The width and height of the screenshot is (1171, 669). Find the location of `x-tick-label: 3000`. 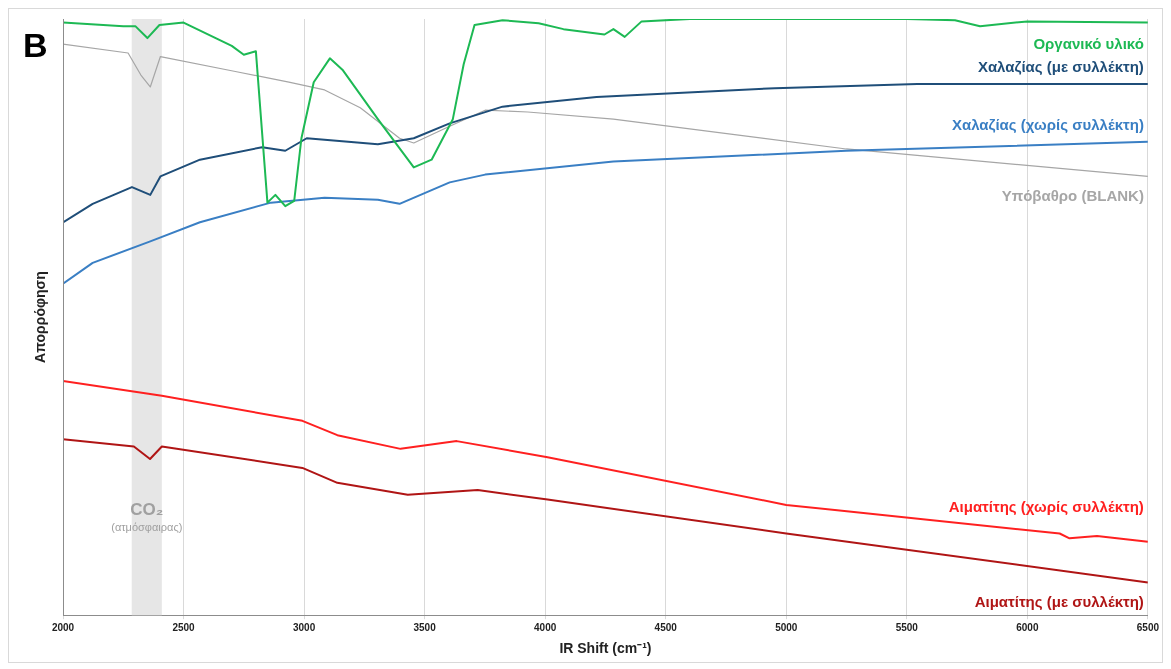

x-tick-label: 3000 is located at coordinates (304, 627).